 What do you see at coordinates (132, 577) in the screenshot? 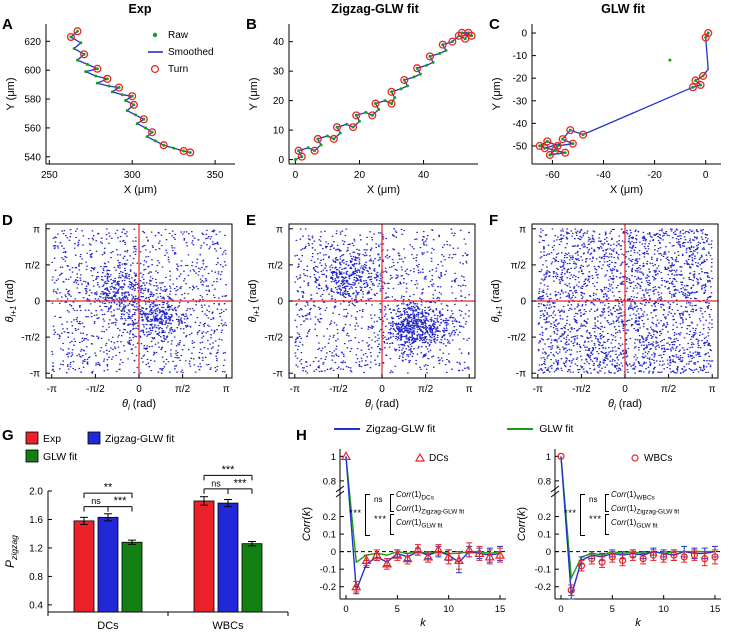
I see `bar-GLW fit` at bounding box center [132, 577].